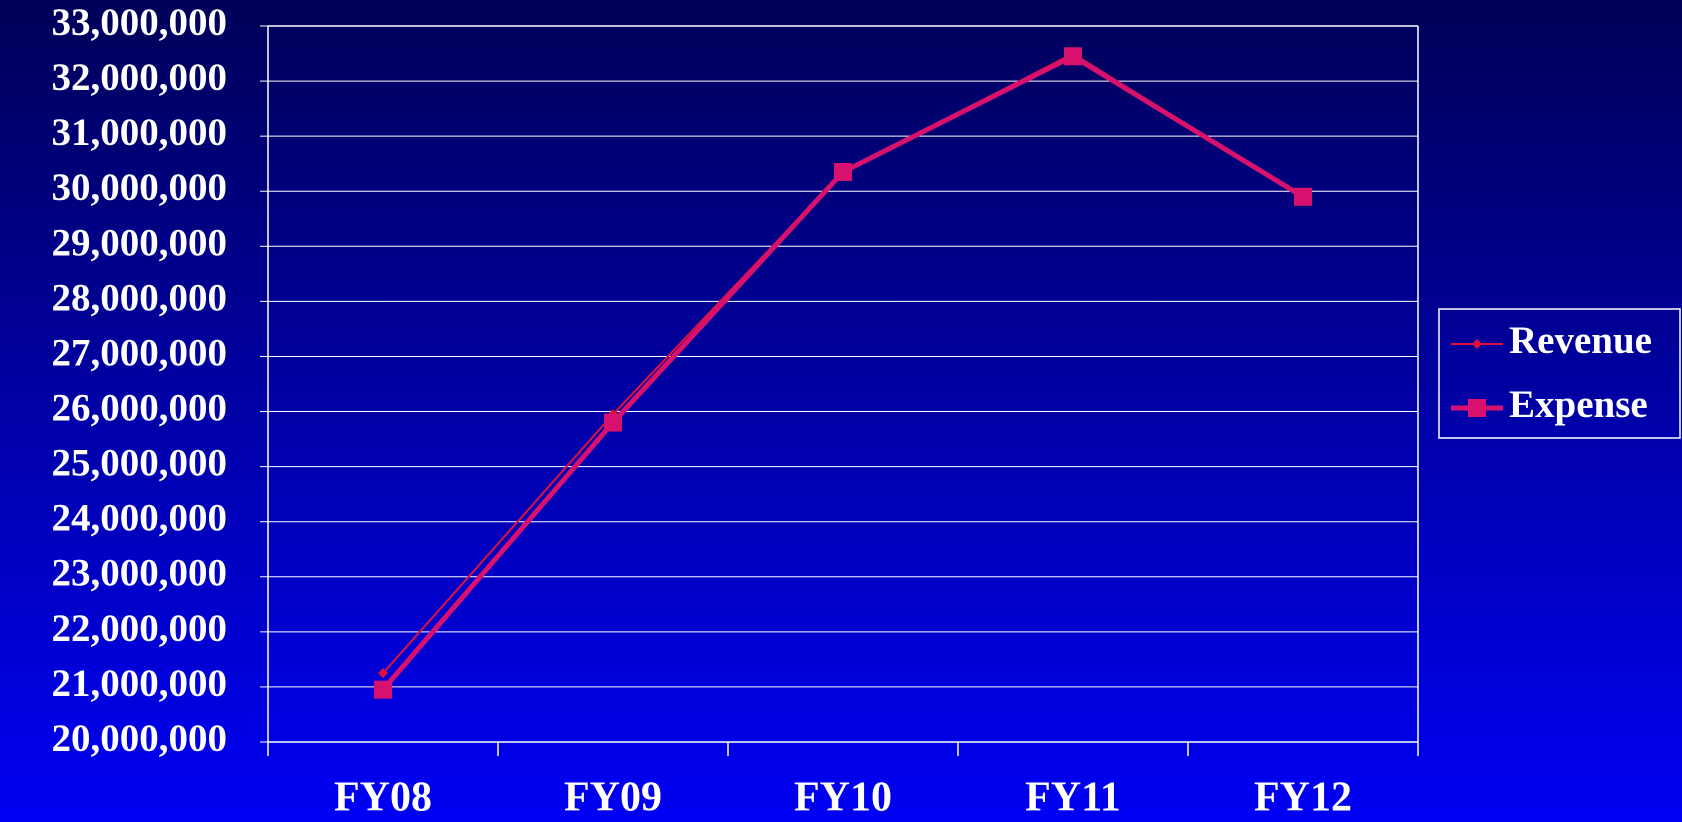  What do you see at coordinates (140, 242) in the screenshot?
I see `y-tick-label: 29,000,000` at bounding box center [140, 242].